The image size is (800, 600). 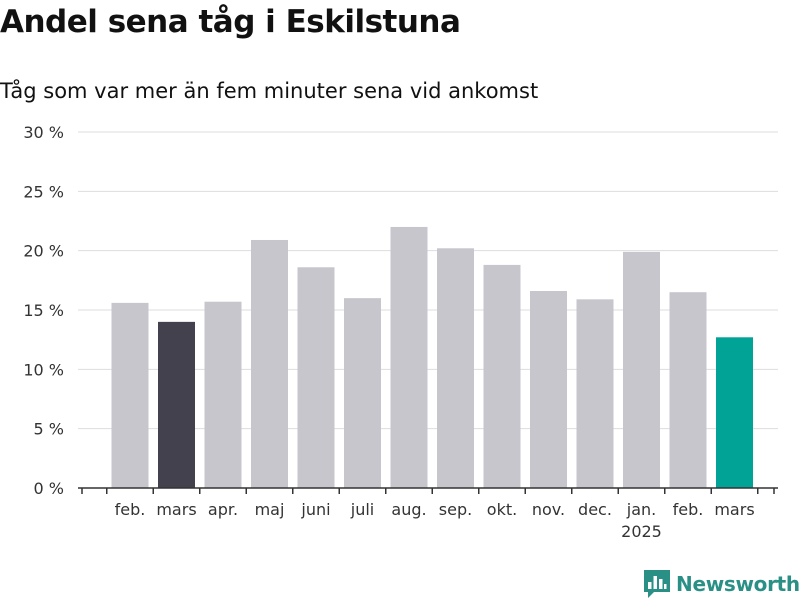 What do you see at coordinates (43, 251) in the screenshot?
I see `y-tick-label: 20 %` at bounding box center [43, 251].